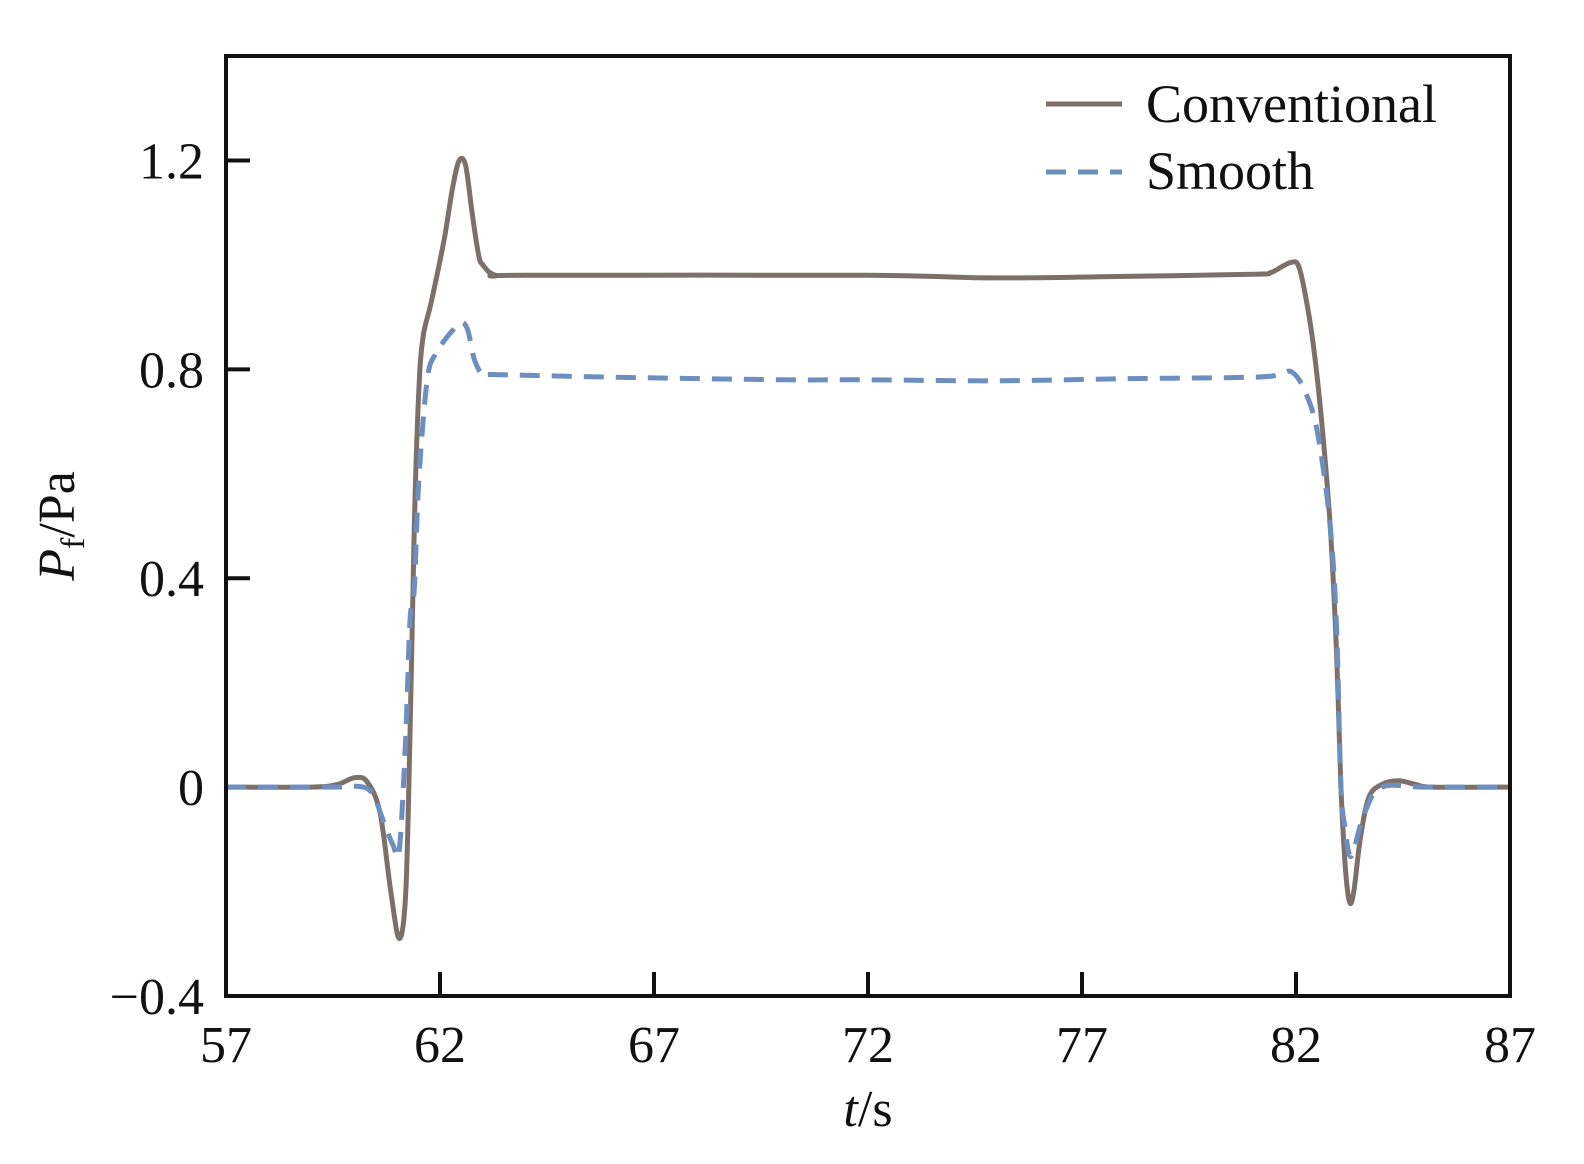 The width and height of the screenshot is (1584, 1164). What do you see at coordinates (1230, 171) in the screenshot?
I see `legend-label-smooth: Smooth` at bounding box center [1230, 171].